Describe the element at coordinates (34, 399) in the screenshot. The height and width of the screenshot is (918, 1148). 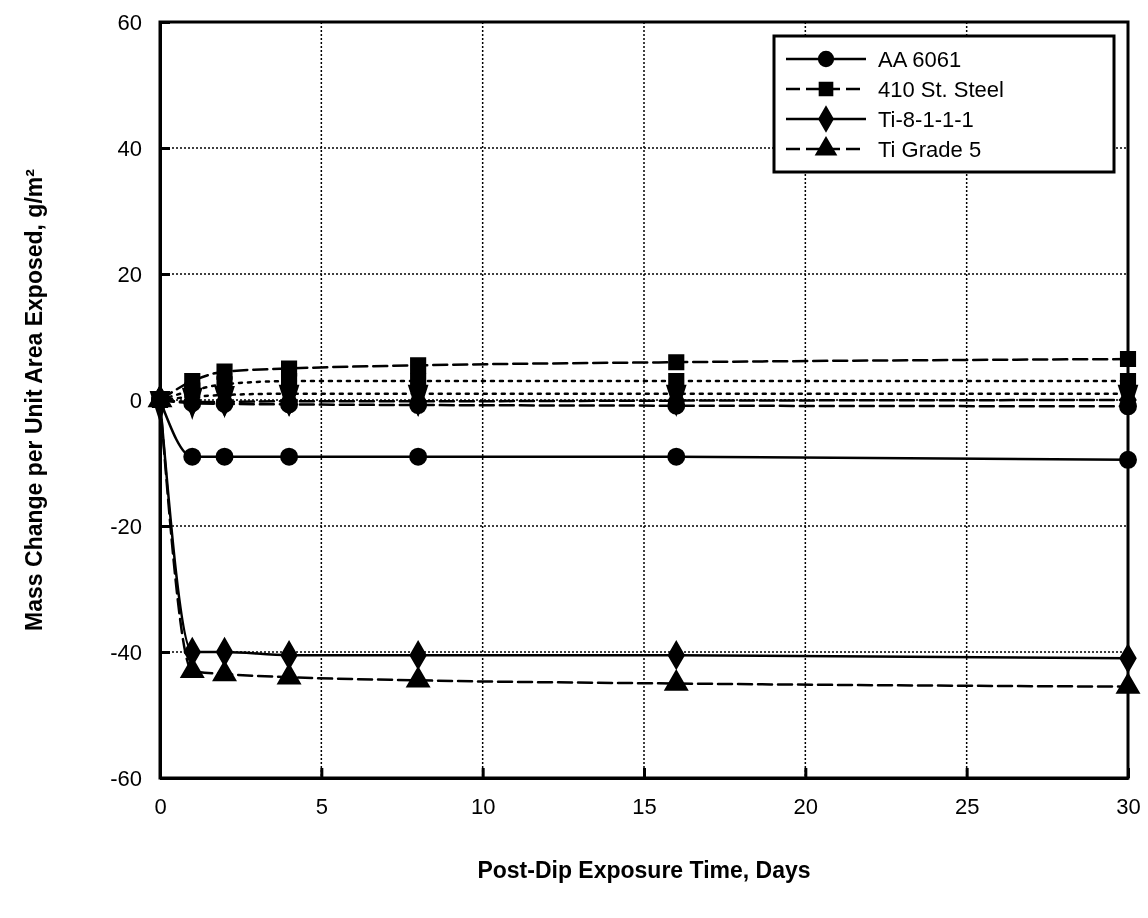
I see `y-axis-title: Mass Change per Unit Area Exposed, g/m²` at that location.